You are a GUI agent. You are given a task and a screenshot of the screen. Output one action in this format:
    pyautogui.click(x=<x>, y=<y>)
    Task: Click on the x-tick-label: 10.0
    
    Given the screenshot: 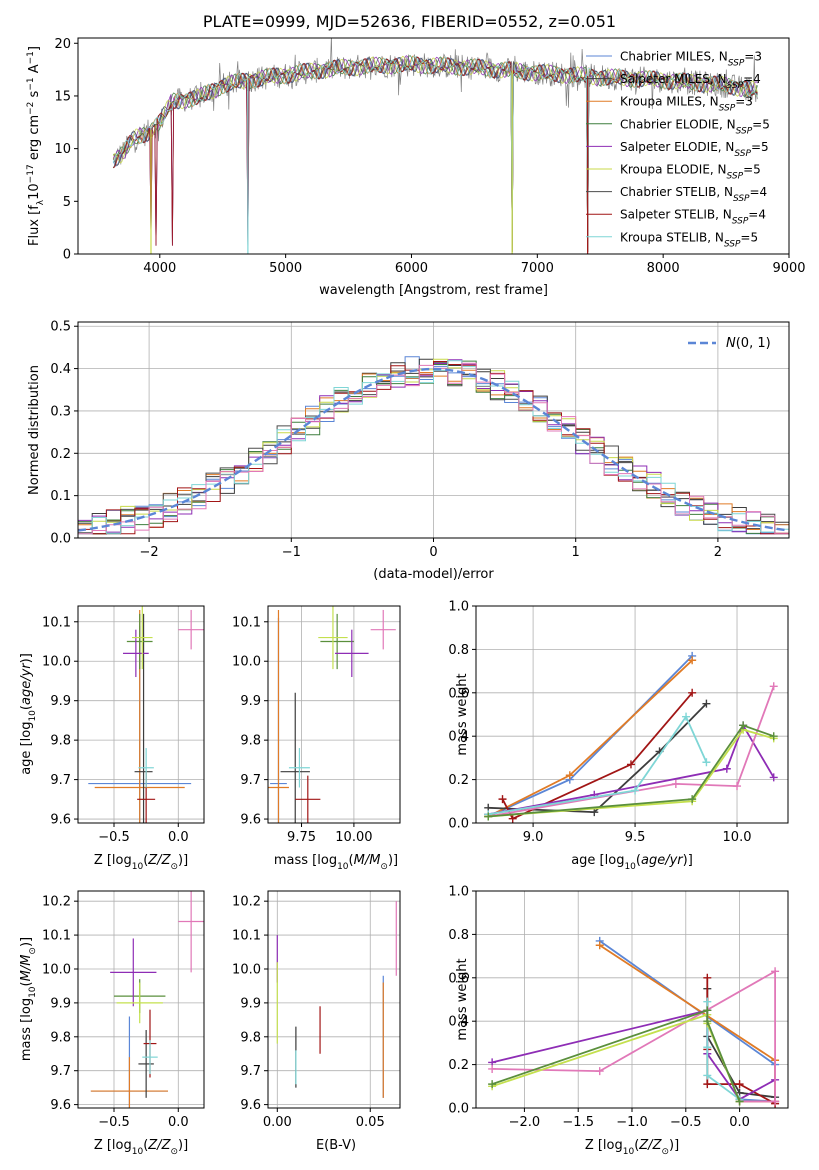 What is the action you would take?
    pyautogui.click(x=737, y=837)
    